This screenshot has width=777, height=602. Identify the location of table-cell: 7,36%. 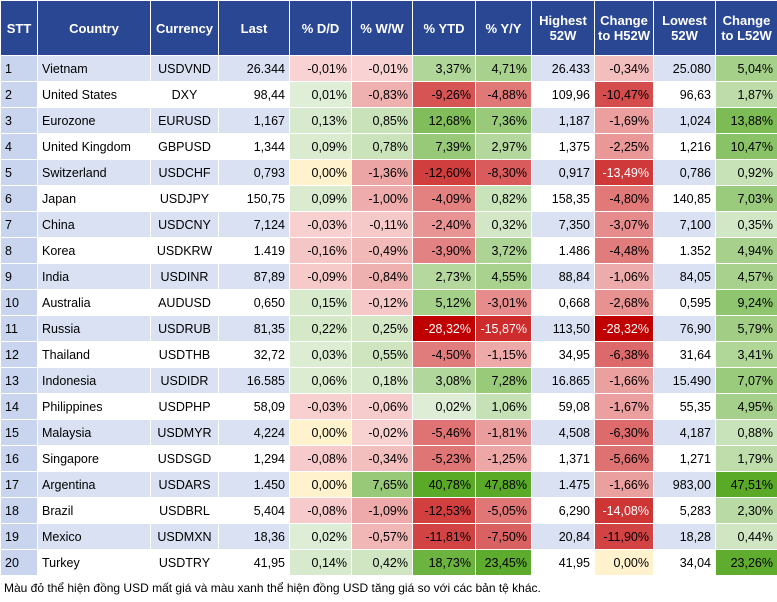
(503, 120).